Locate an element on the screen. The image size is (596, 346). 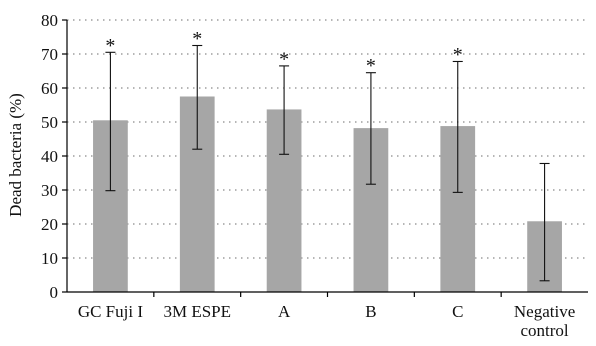
category-label-5: Negative control is located at coordinates (544, 321).